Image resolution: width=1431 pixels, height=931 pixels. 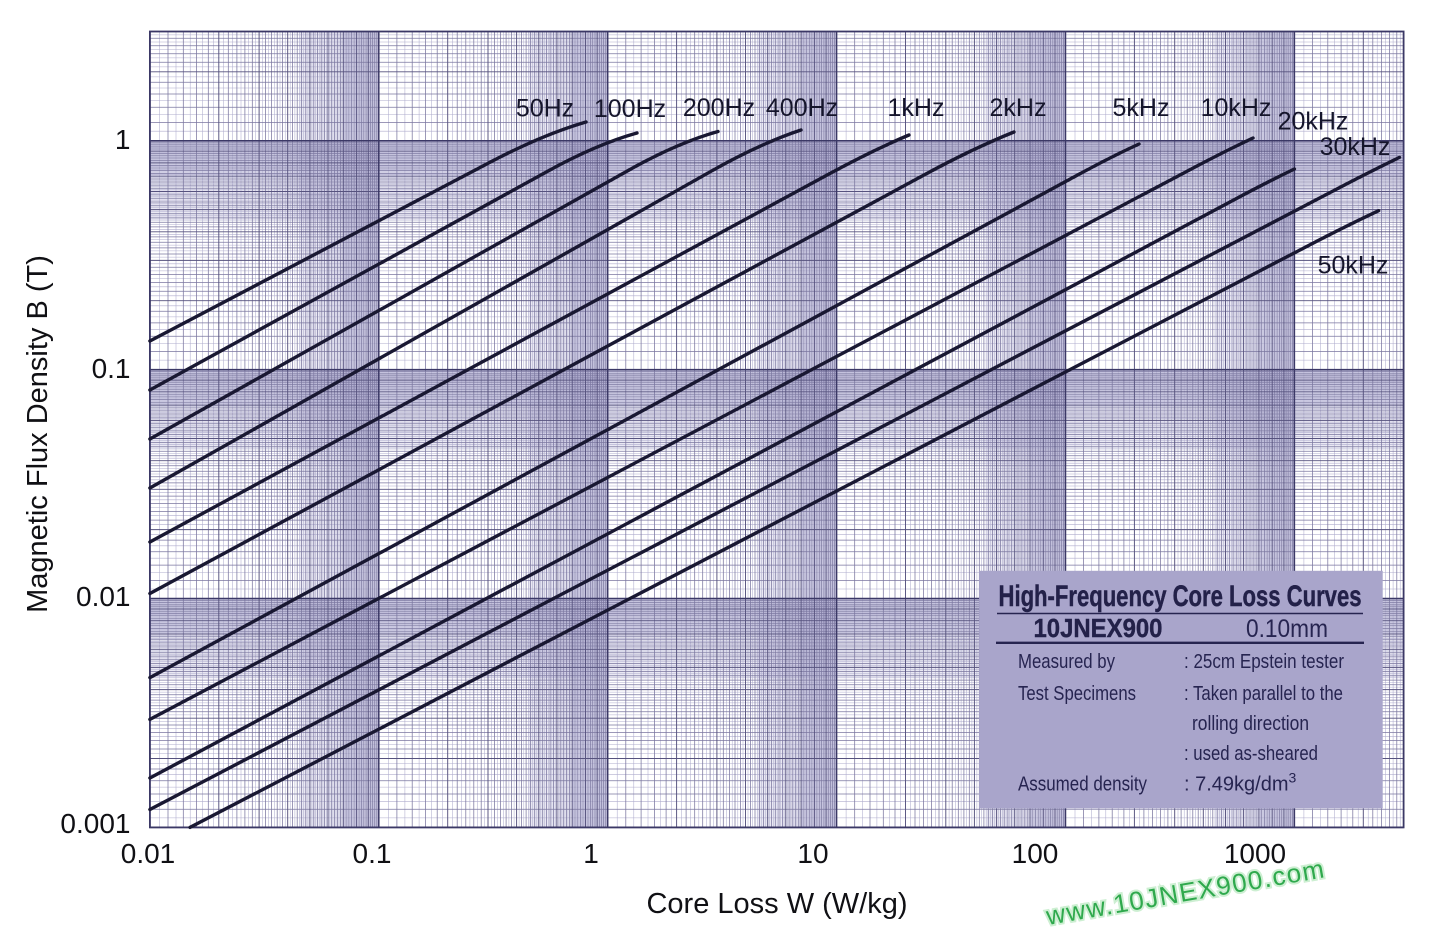 What do you see at coordinates (1251, 754) in the screenshot?
I see `svg-text:: used as-sheared: : used as-sheared` at bounding box center [1251, 754].